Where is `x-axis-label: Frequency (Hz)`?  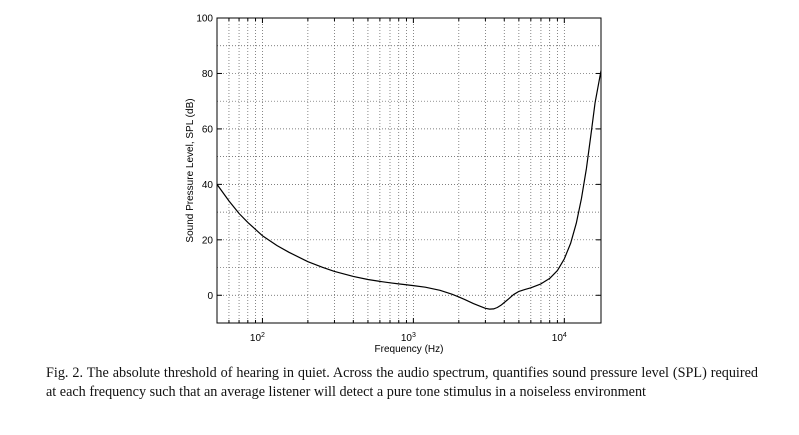
x-axis-label: Frequency (Hz) is located at coordinates (409, 349).